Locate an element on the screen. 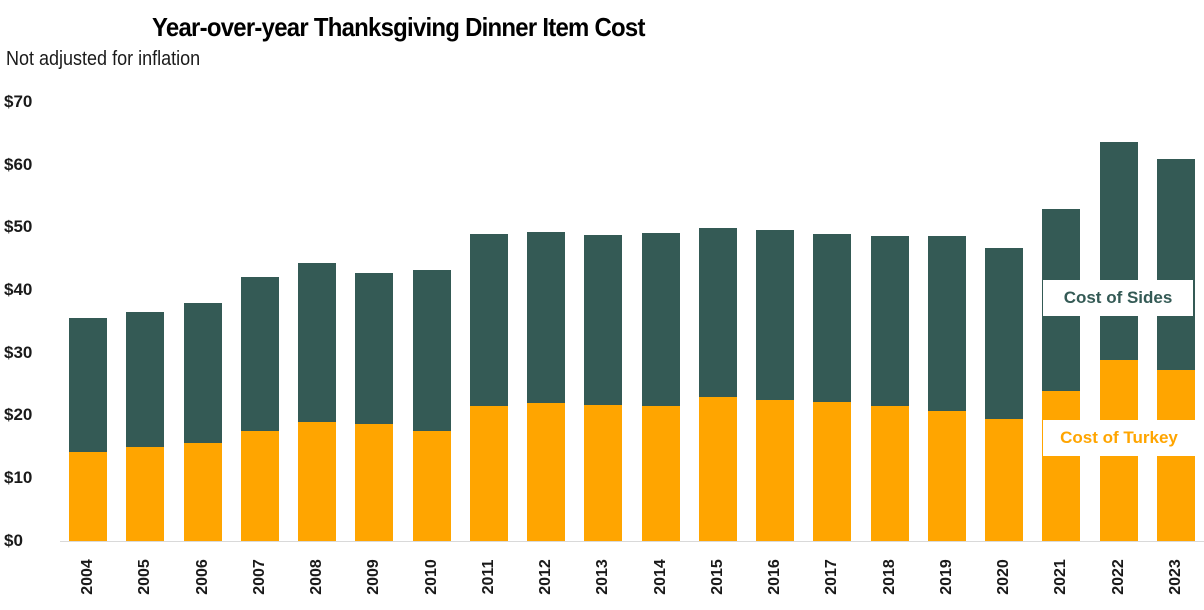 This screenshot has width=1204, height=610. x-tick-label: 2013 is located at coordinates (603, 577).